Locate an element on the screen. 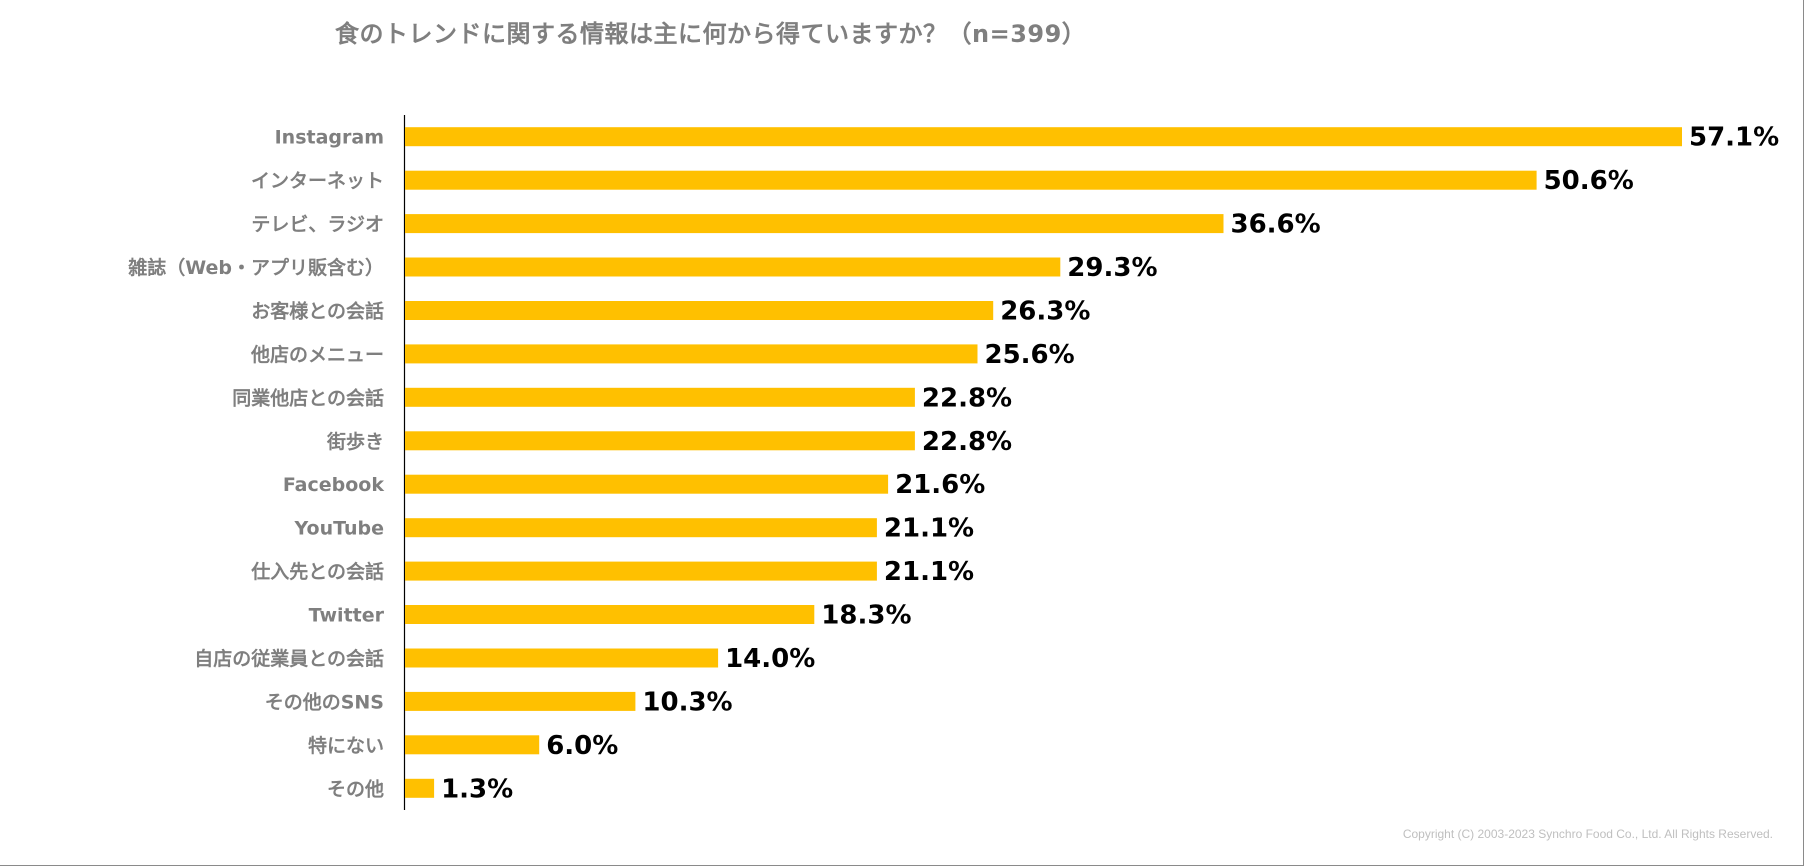  value-label: 21.6% is located at coordinates (940, 485).